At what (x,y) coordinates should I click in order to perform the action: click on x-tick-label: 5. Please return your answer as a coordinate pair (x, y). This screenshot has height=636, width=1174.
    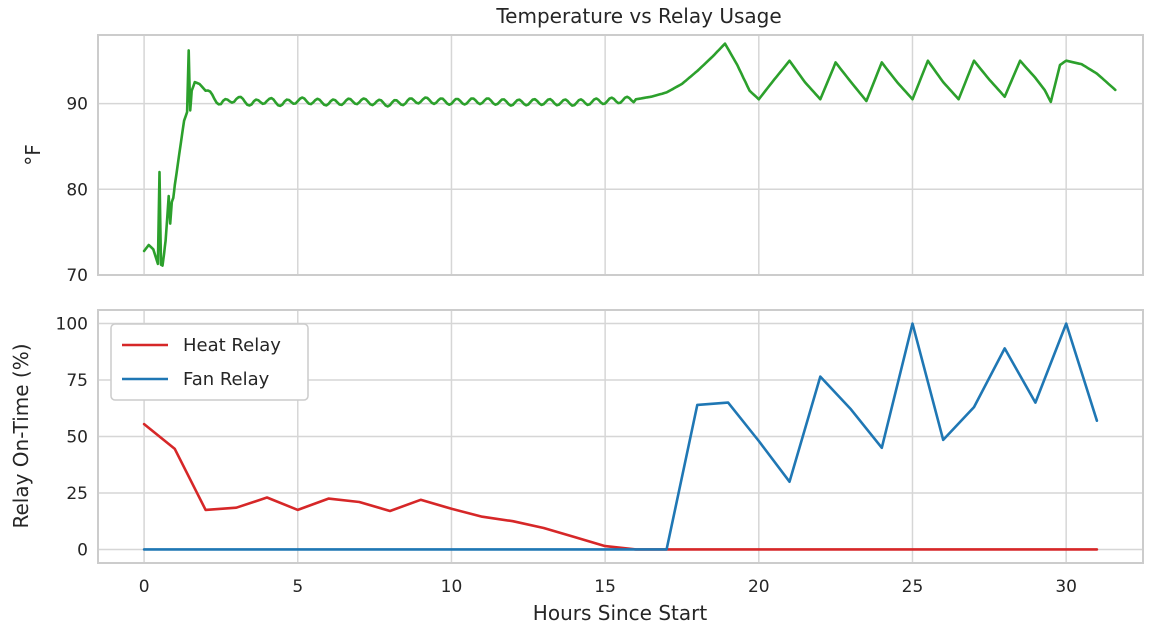
    Looking at the image, I should click on (297, 587).